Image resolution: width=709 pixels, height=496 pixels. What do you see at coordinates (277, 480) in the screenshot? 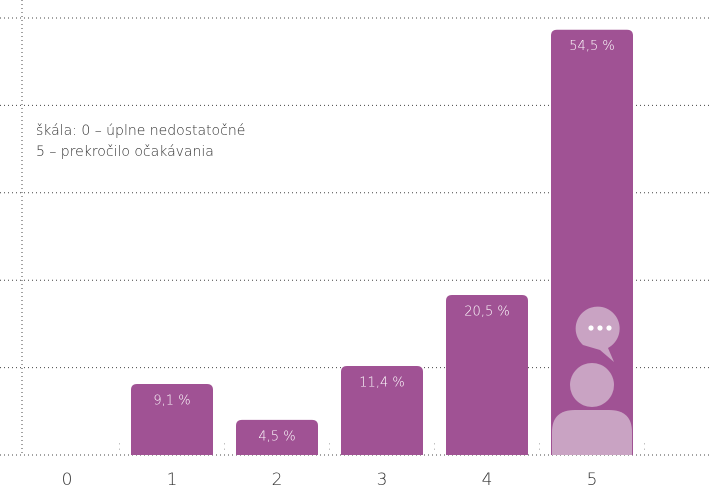
I see `x-tick-label: 2` at bounding box center [277, 480].